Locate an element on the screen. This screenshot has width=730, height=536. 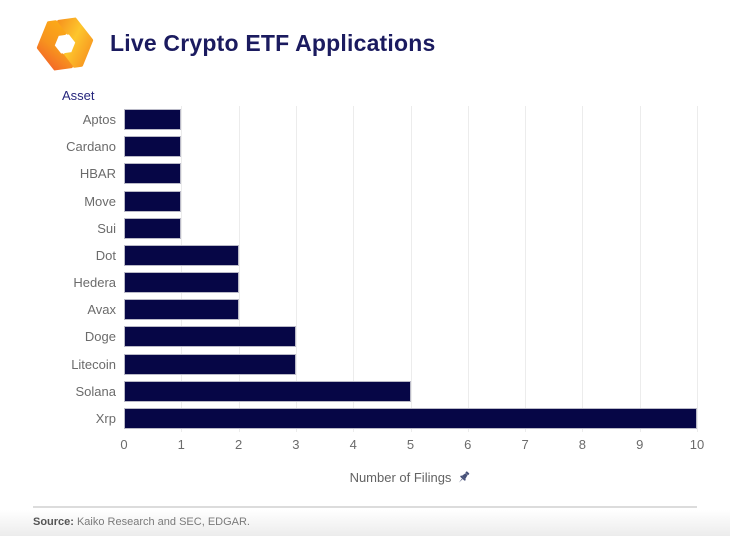
category-label: Aptos is located at coordinates (99, 120).